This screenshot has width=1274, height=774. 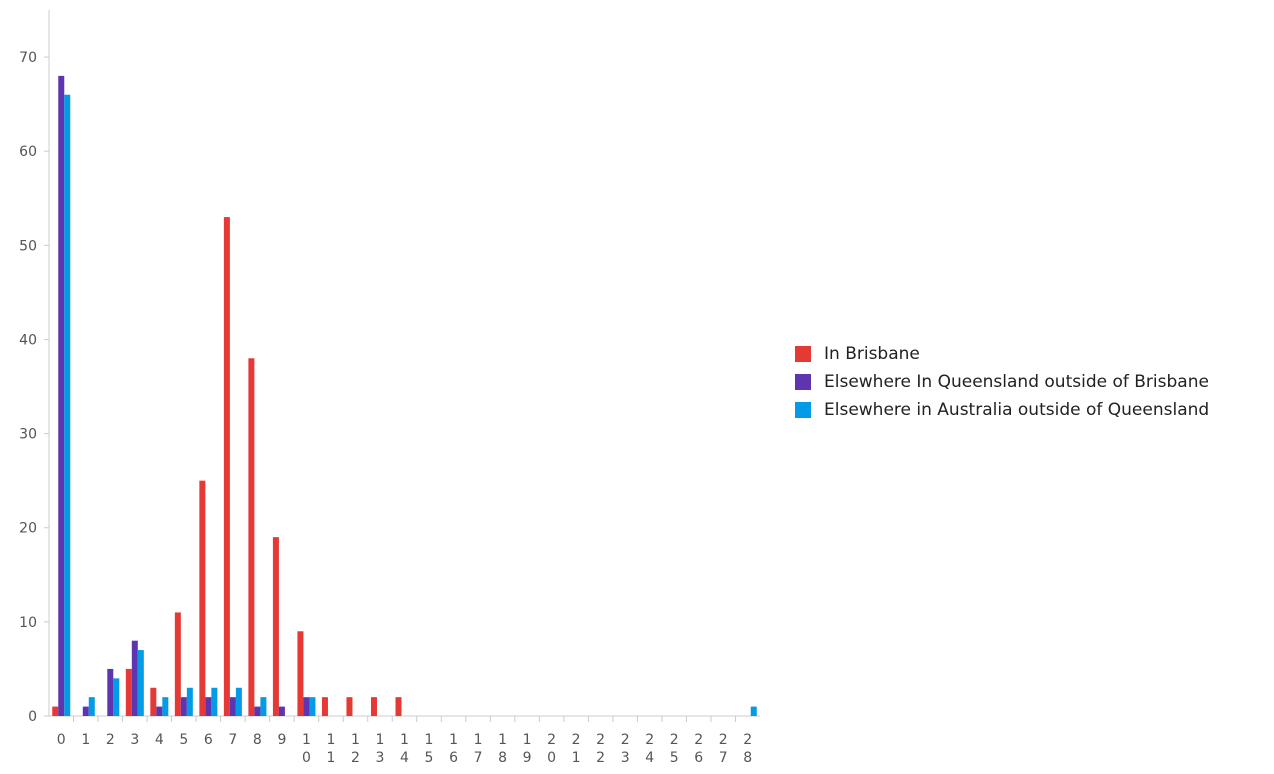 What do you see at coordinates (28, 152) in the screenshot?
I see `y-tick-label: 60` at bounding box center [28, 152].